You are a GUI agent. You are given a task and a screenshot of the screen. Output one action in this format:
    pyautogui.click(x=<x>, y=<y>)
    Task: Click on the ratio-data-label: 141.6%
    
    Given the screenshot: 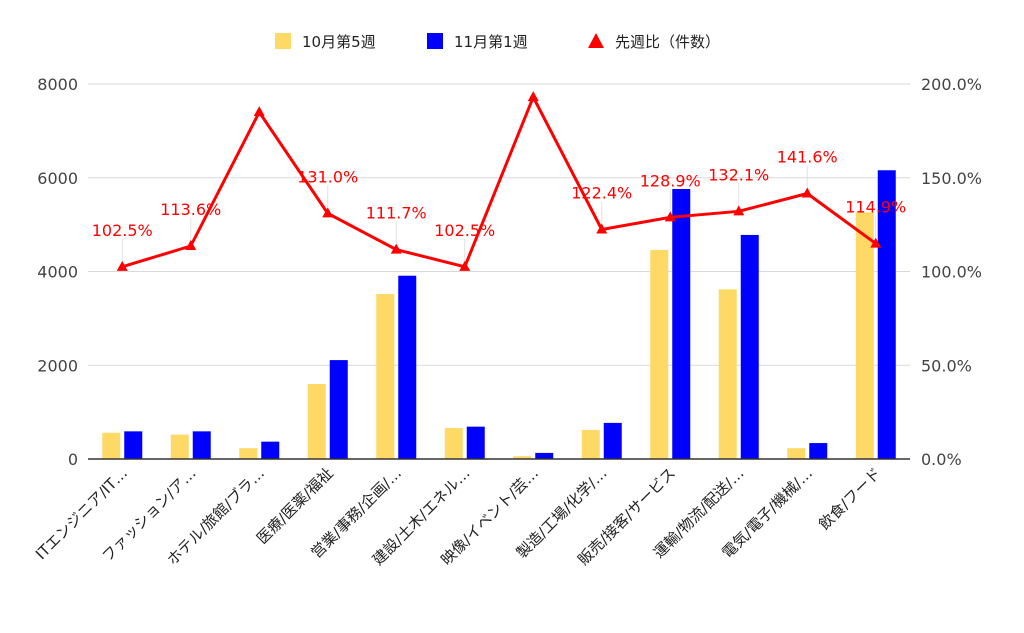 What is the action you would take?
    pyautogui.click(x=807, y=157)
    